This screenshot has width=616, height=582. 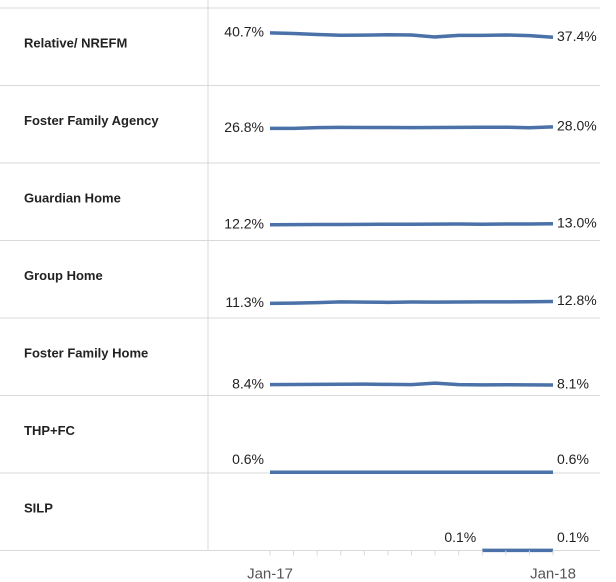 What do you see at coordinates (577, 36) in the screenshot?
I see `value-label: 37.4%` at bounding box center [577, 36].